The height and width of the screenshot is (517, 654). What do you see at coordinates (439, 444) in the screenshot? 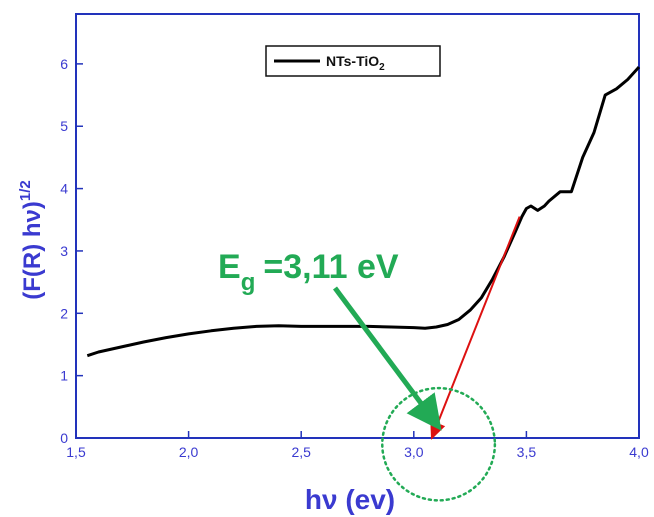
I see `band-gap-highlight-circle` at bounding box center [439, 444].